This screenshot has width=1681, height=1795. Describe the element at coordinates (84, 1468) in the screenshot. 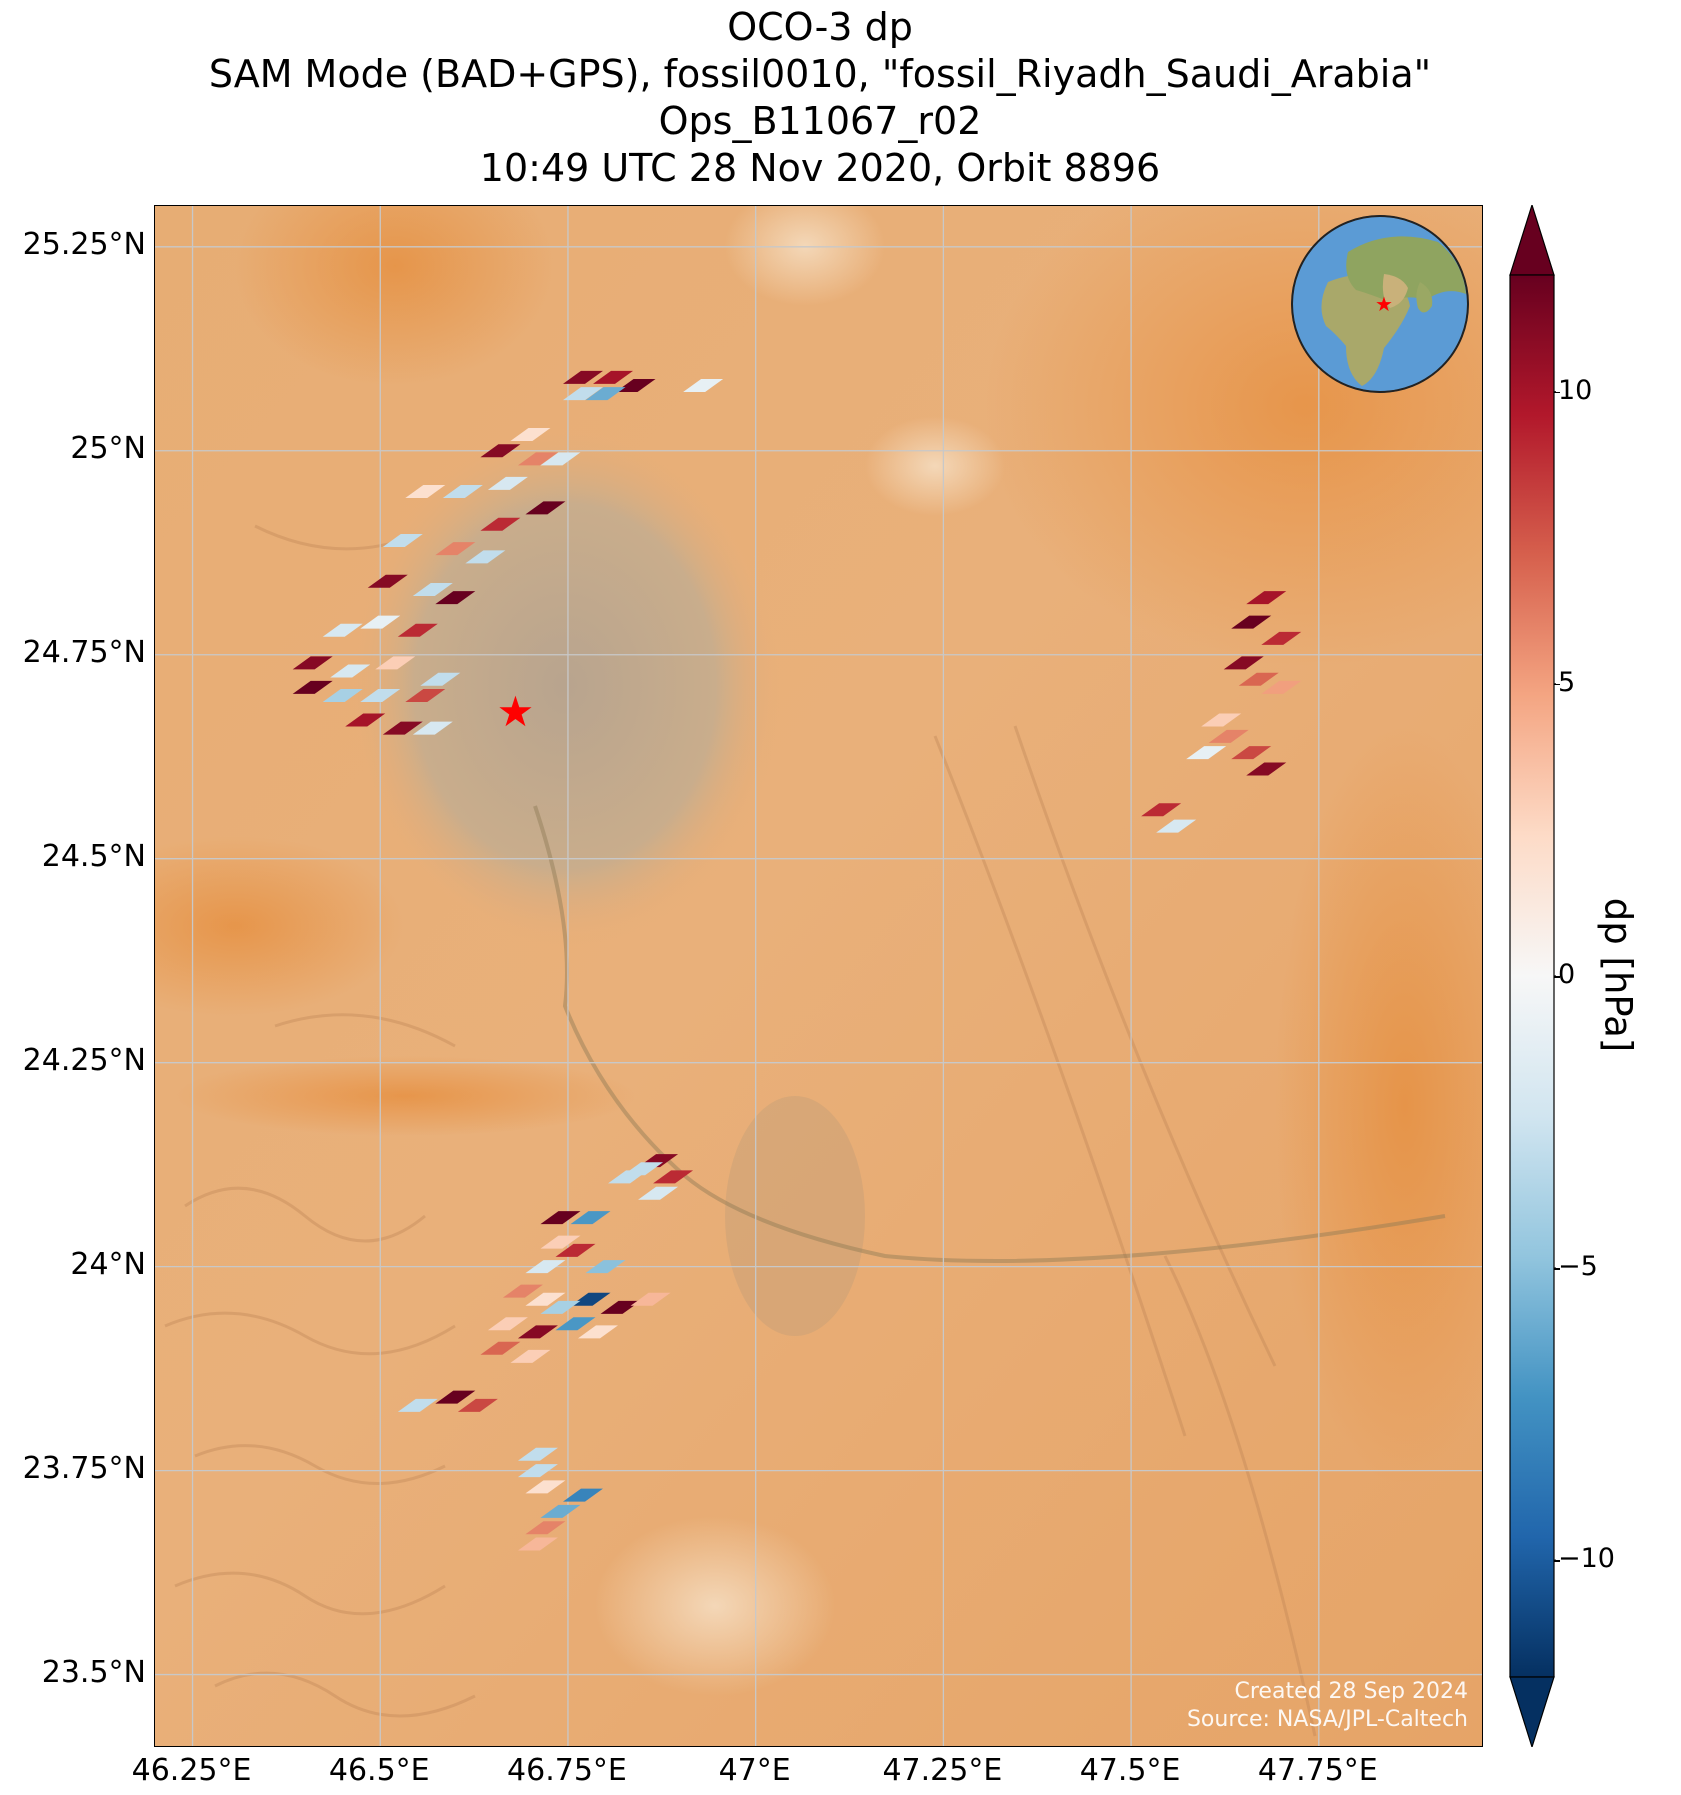

I see `lat-tick-label: 23.75°N` at that location.